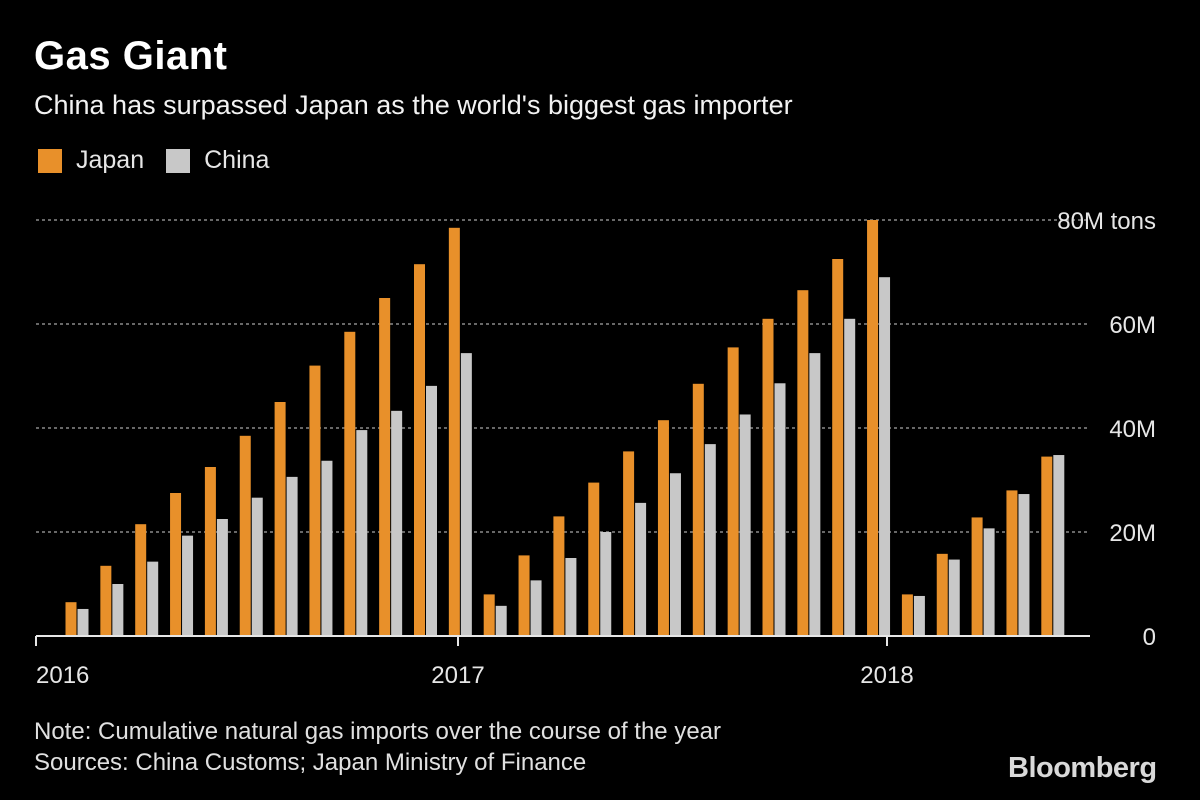  Describe the element at coordinates (50, 160) in the screenshot. I see `legend-swatch-japan` at that location.